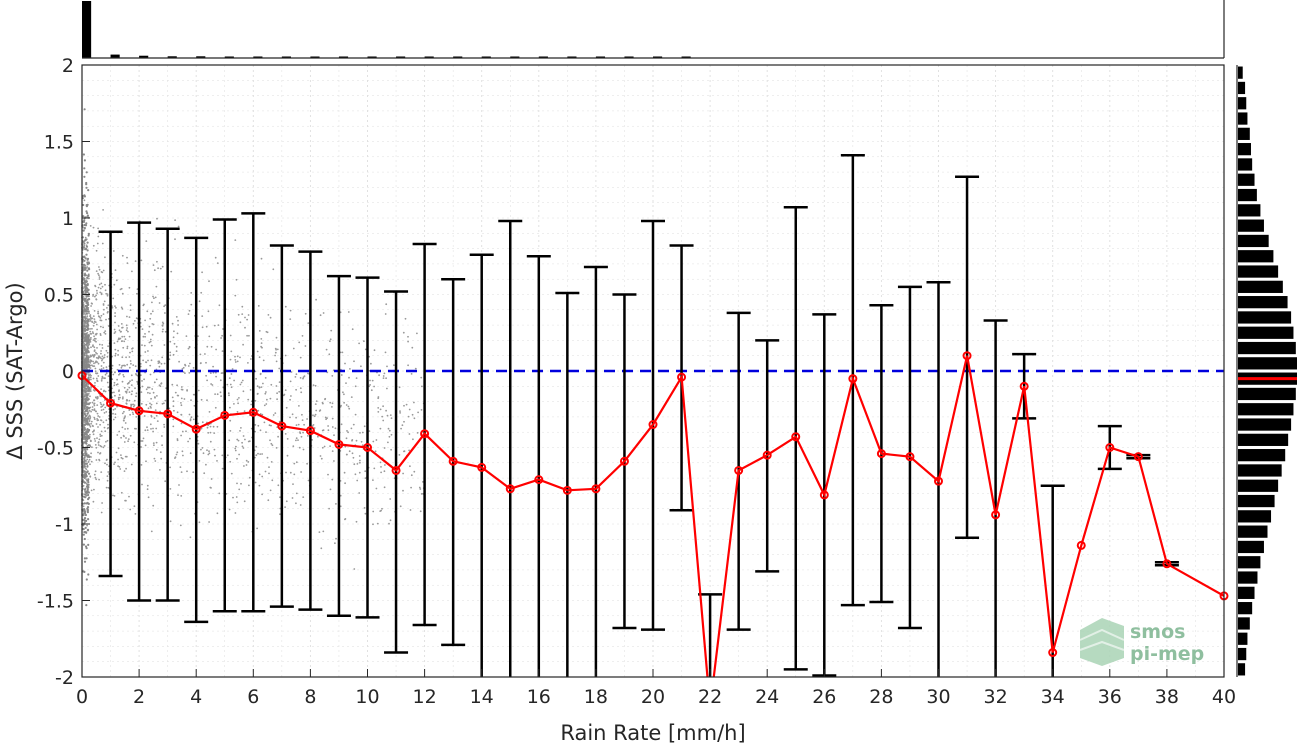 This screenshot has height=745, width=1299. What do you see at coordinates (881, 697) in the screenshot?
I see `x-tick-label: 28` at bounding box center [881, 697].